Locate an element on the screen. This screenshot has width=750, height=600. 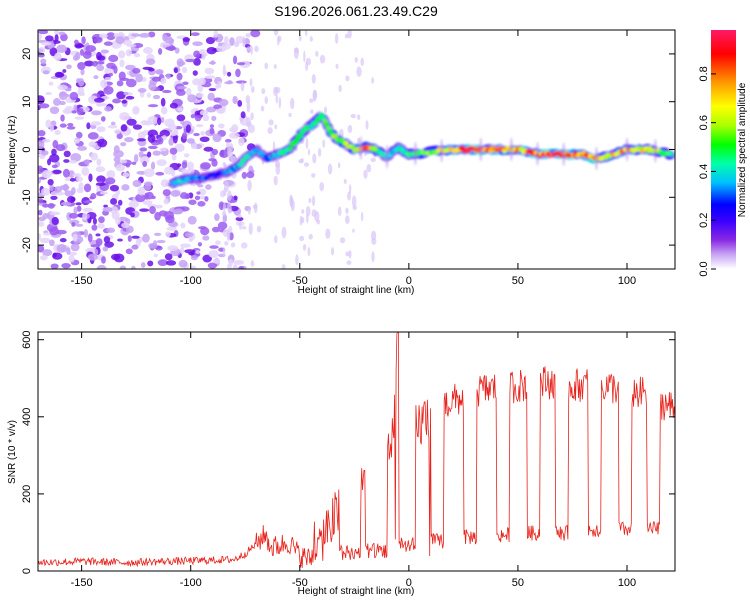
spectrogram-ridge-smear is located at coordinates (596, 158).